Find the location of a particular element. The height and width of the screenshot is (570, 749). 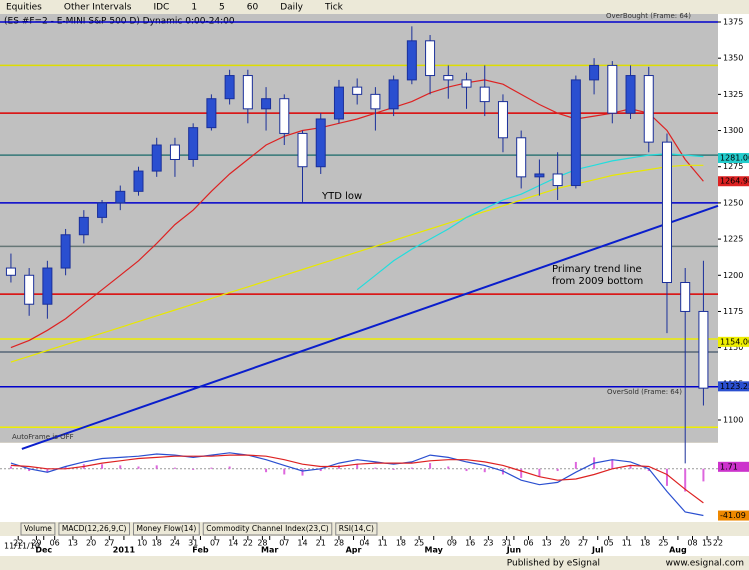

tab-bar is located at coordinates (374, 529).